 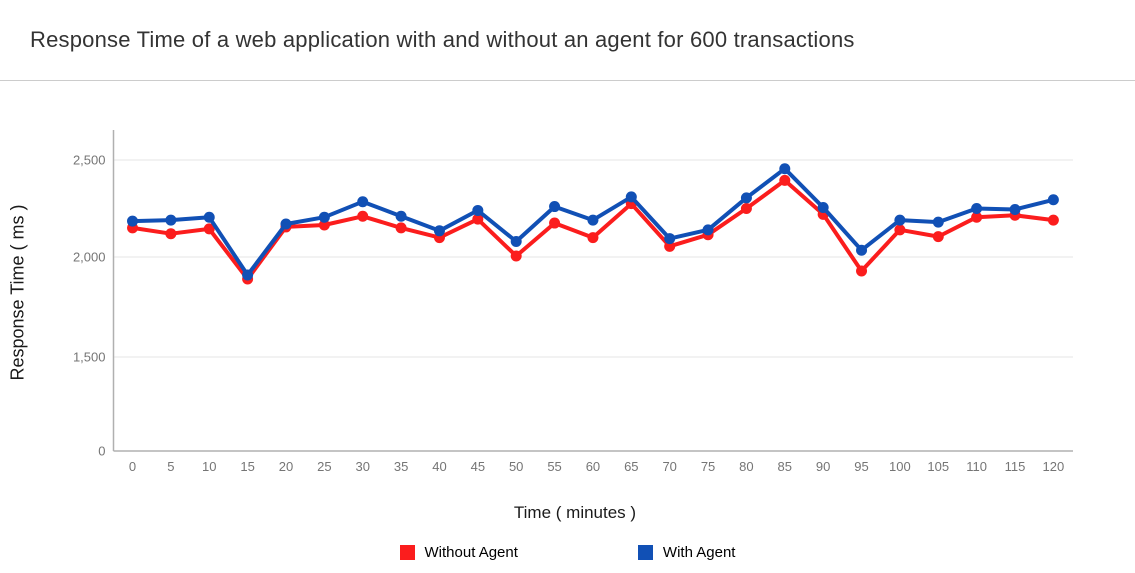 What do you see at coordinates (708, 230) in the screenshot?
I see `data-point-with-agent-x75` at bounding box center [708, 230].